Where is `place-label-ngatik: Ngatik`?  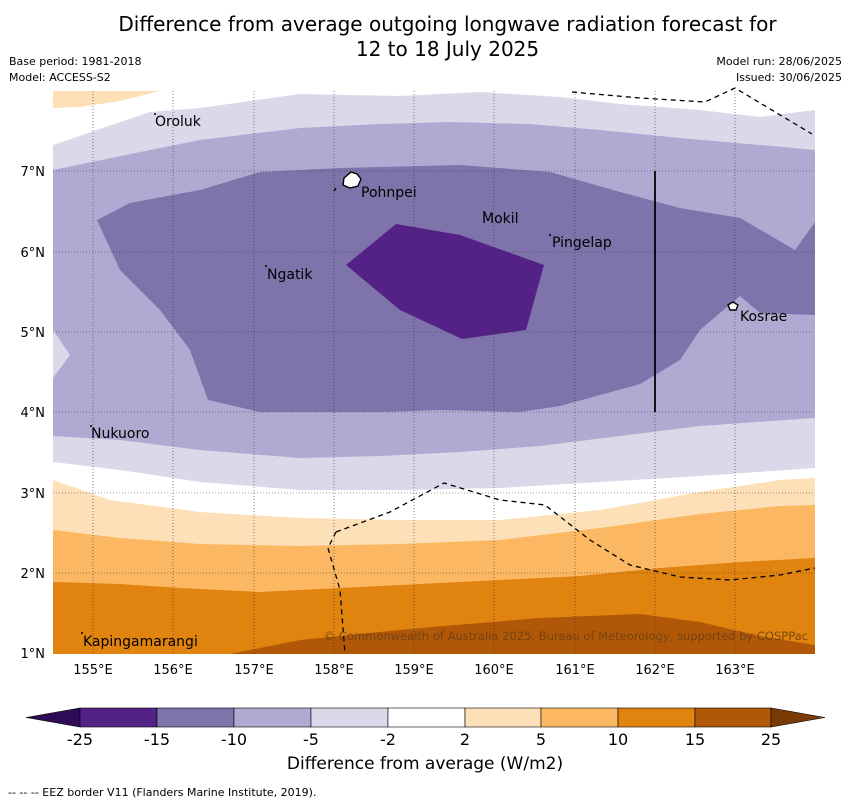 place-label-ngatik: Ngatik is located at coordinates (290, 275).